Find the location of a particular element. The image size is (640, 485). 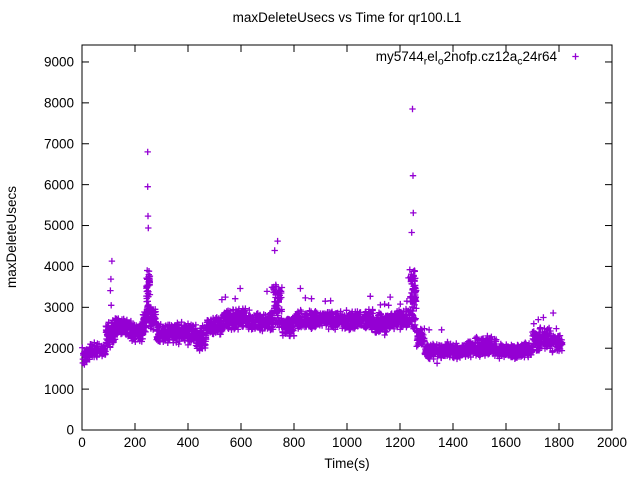

legend-label: my5744relo2nofp.cz12ac24r64 is located at coordinates (467, 58).